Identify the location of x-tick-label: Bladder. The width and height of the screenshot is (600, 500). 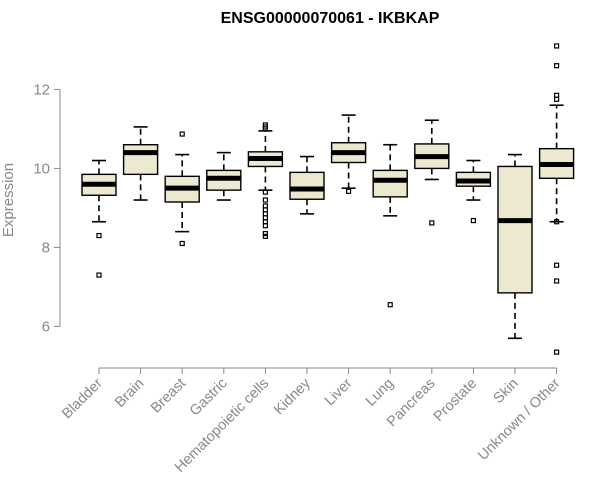
(82, 398).